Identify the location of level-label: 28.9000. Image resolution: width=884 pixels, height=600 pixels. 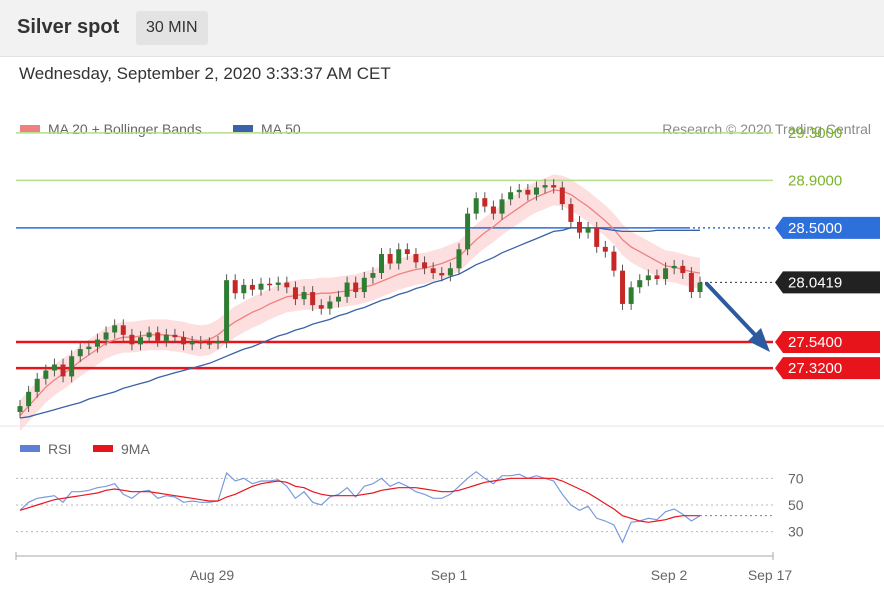
(815, 180).